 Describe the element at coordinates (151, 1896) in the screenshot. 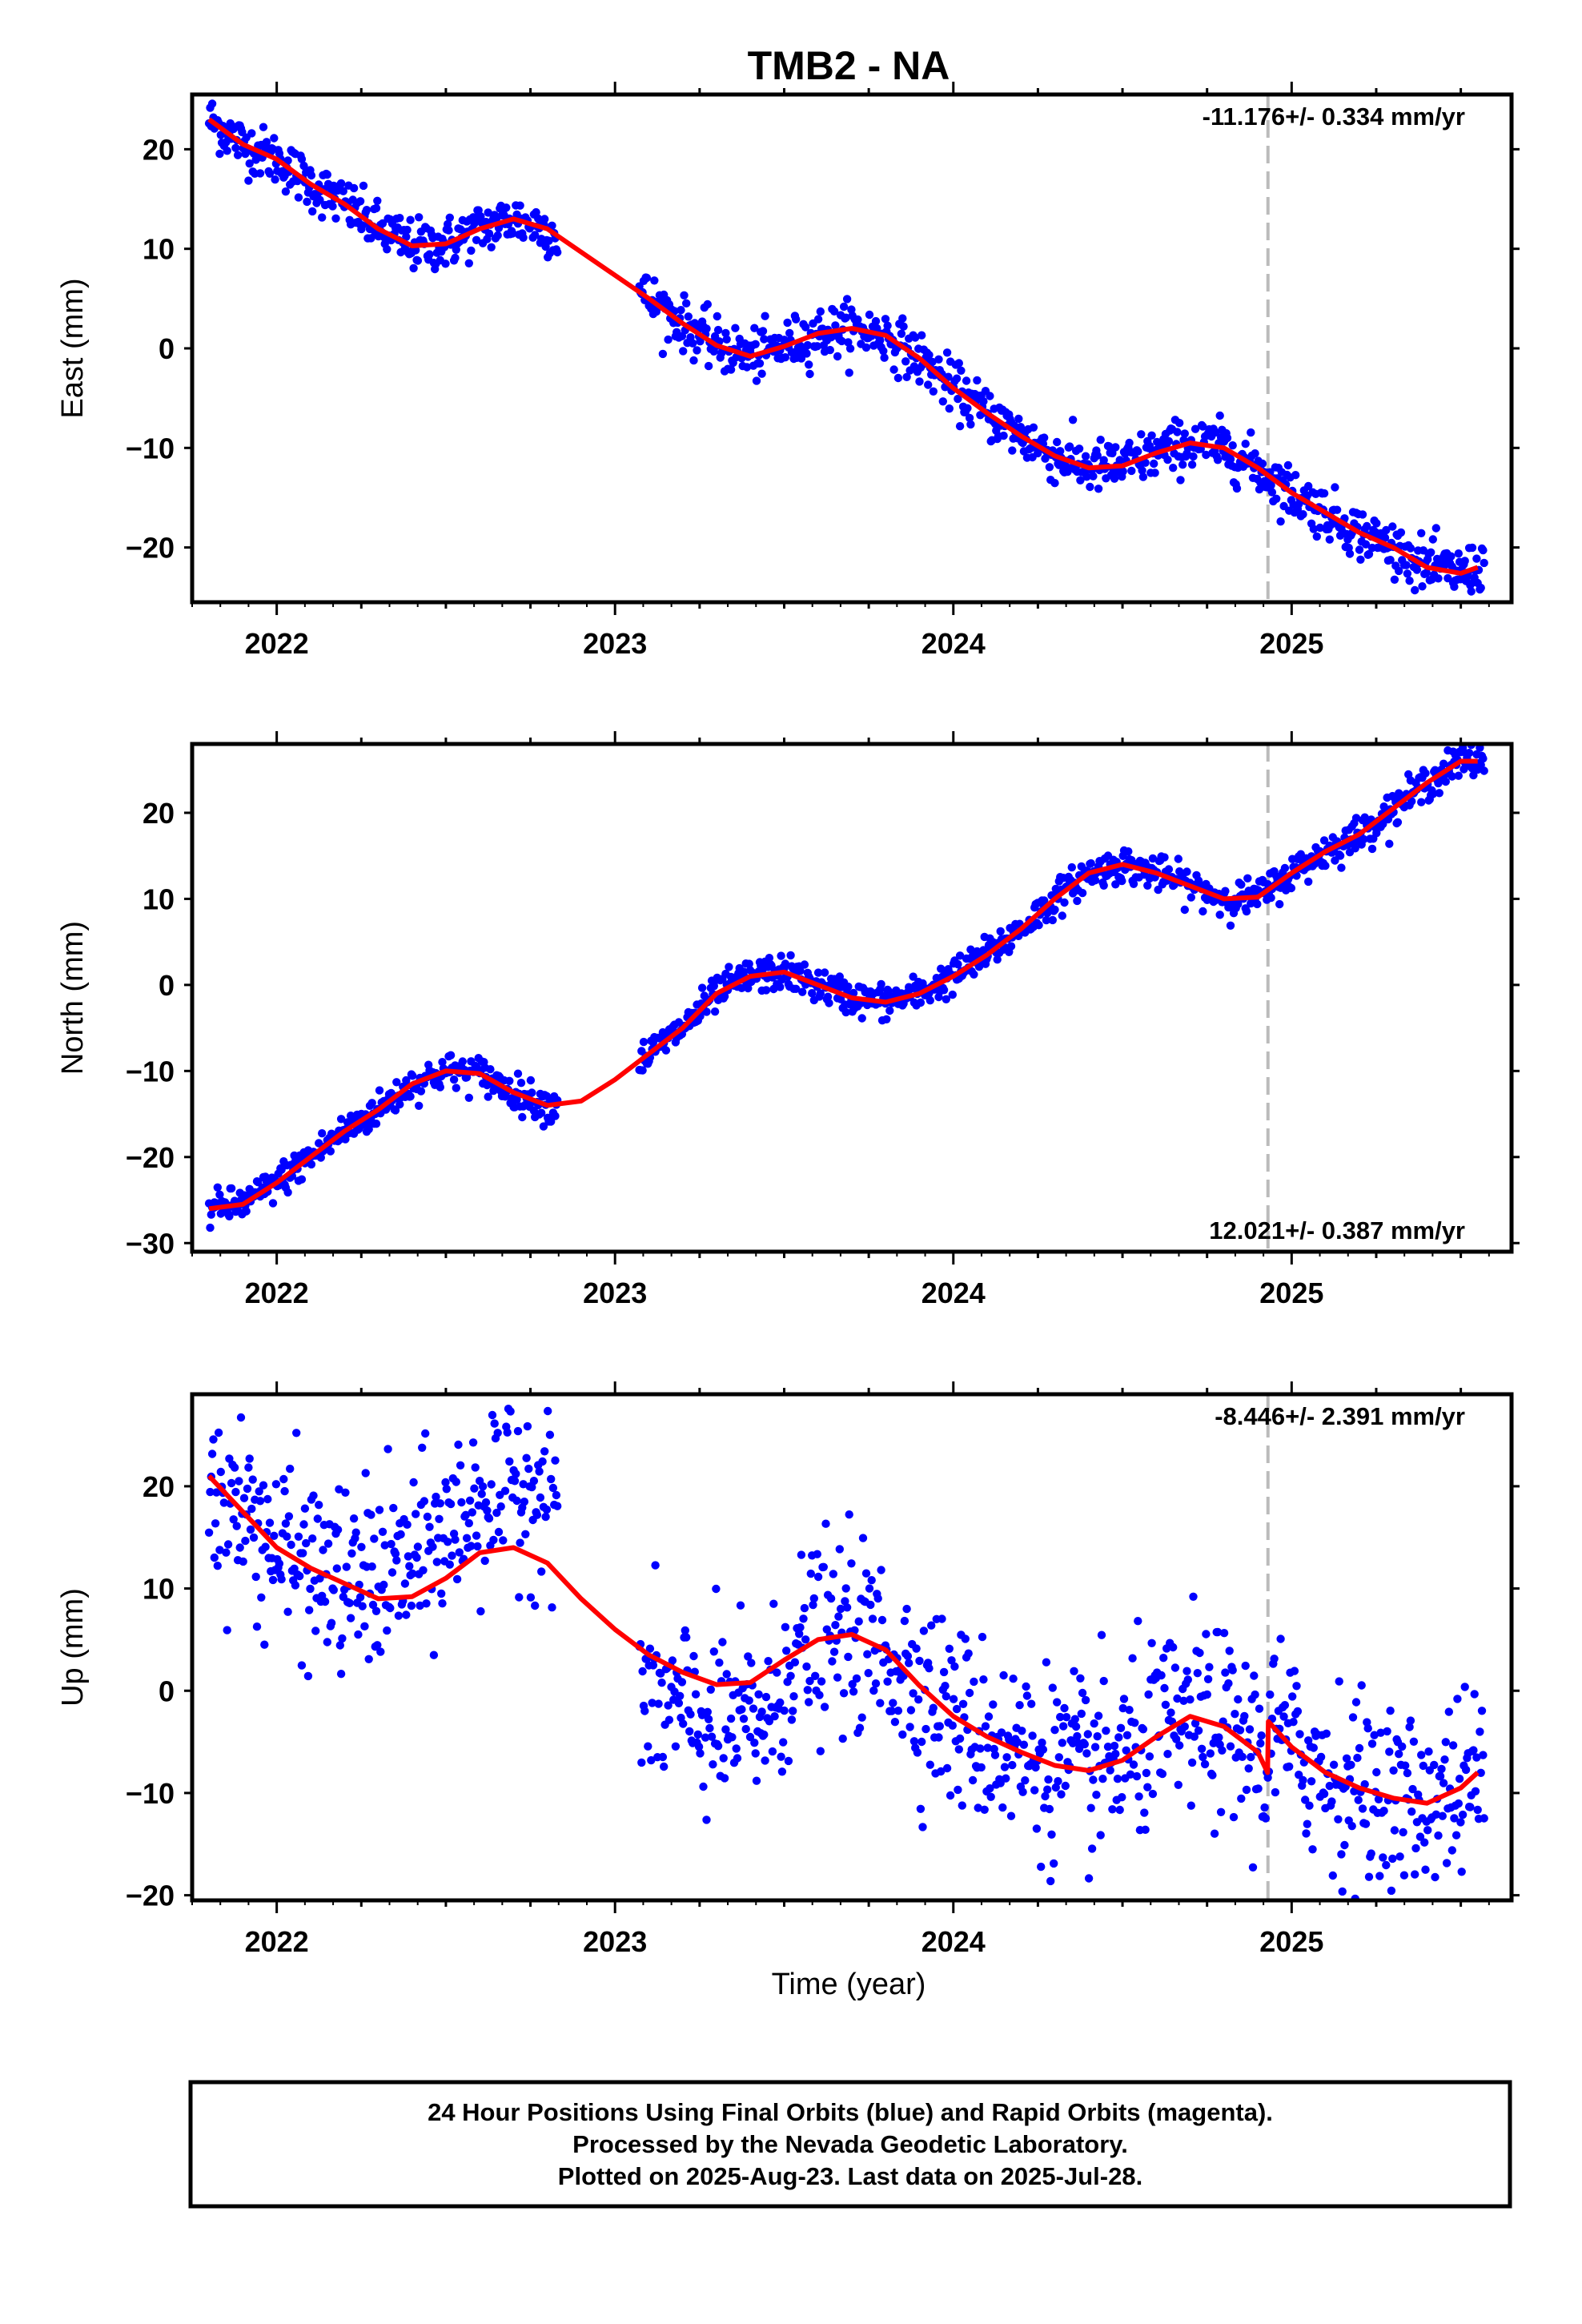

I see `y-tick-label: −20` at that location.